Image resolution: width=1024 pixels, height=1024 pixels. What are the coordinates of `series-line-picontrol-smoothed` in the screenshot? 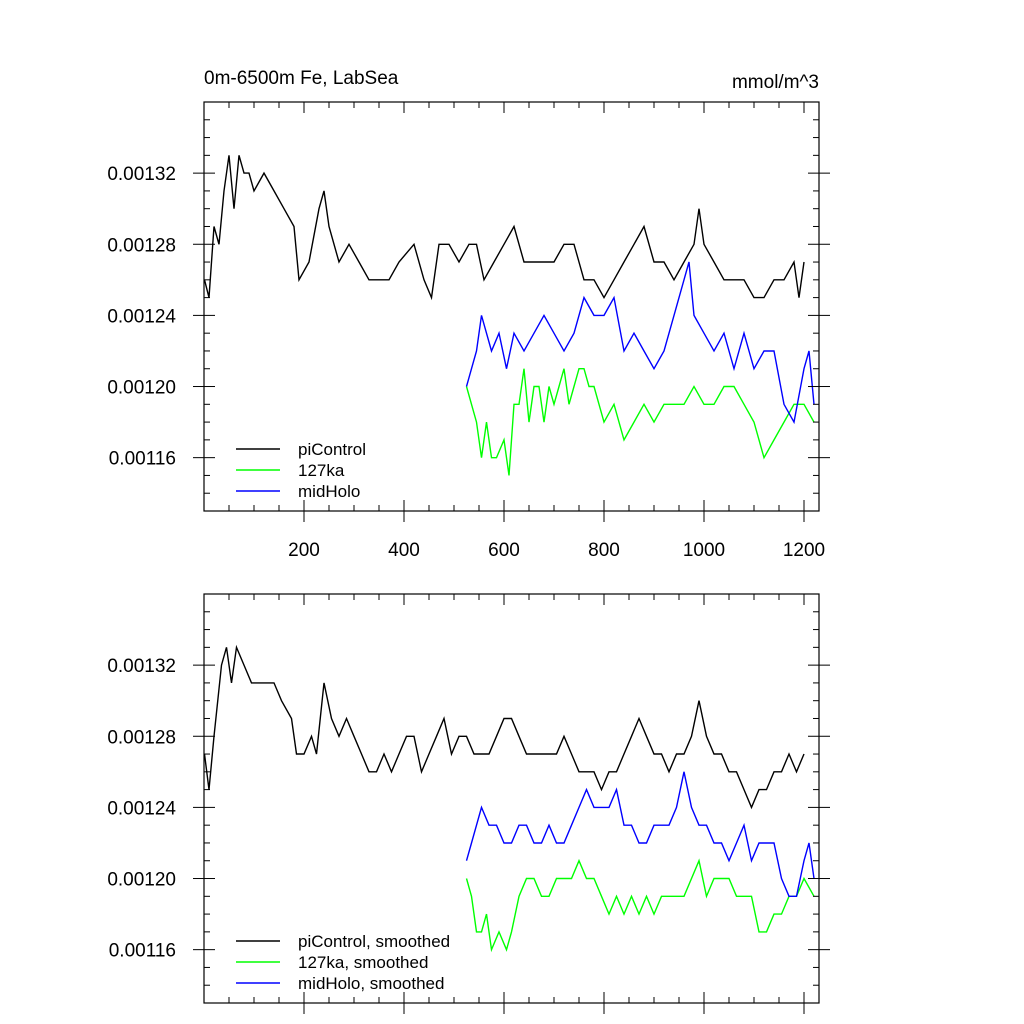 It's located at (504, 727).